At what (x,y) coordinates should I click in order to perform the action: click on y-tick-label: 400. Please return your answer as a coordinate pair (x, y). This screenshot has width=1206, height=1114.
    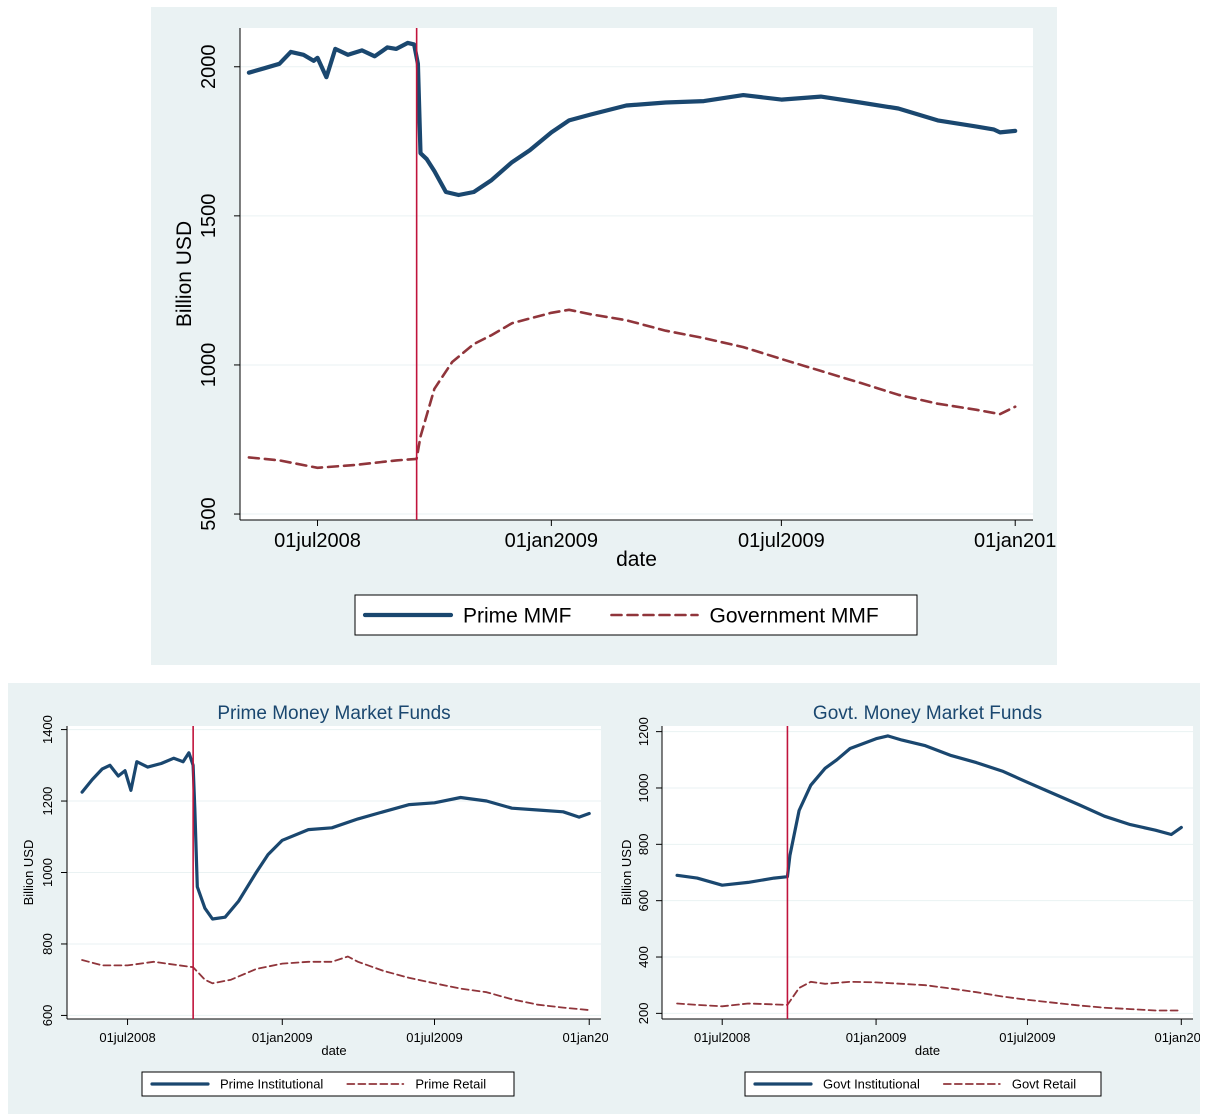
    Looking at the image, I should click on (643, 957).